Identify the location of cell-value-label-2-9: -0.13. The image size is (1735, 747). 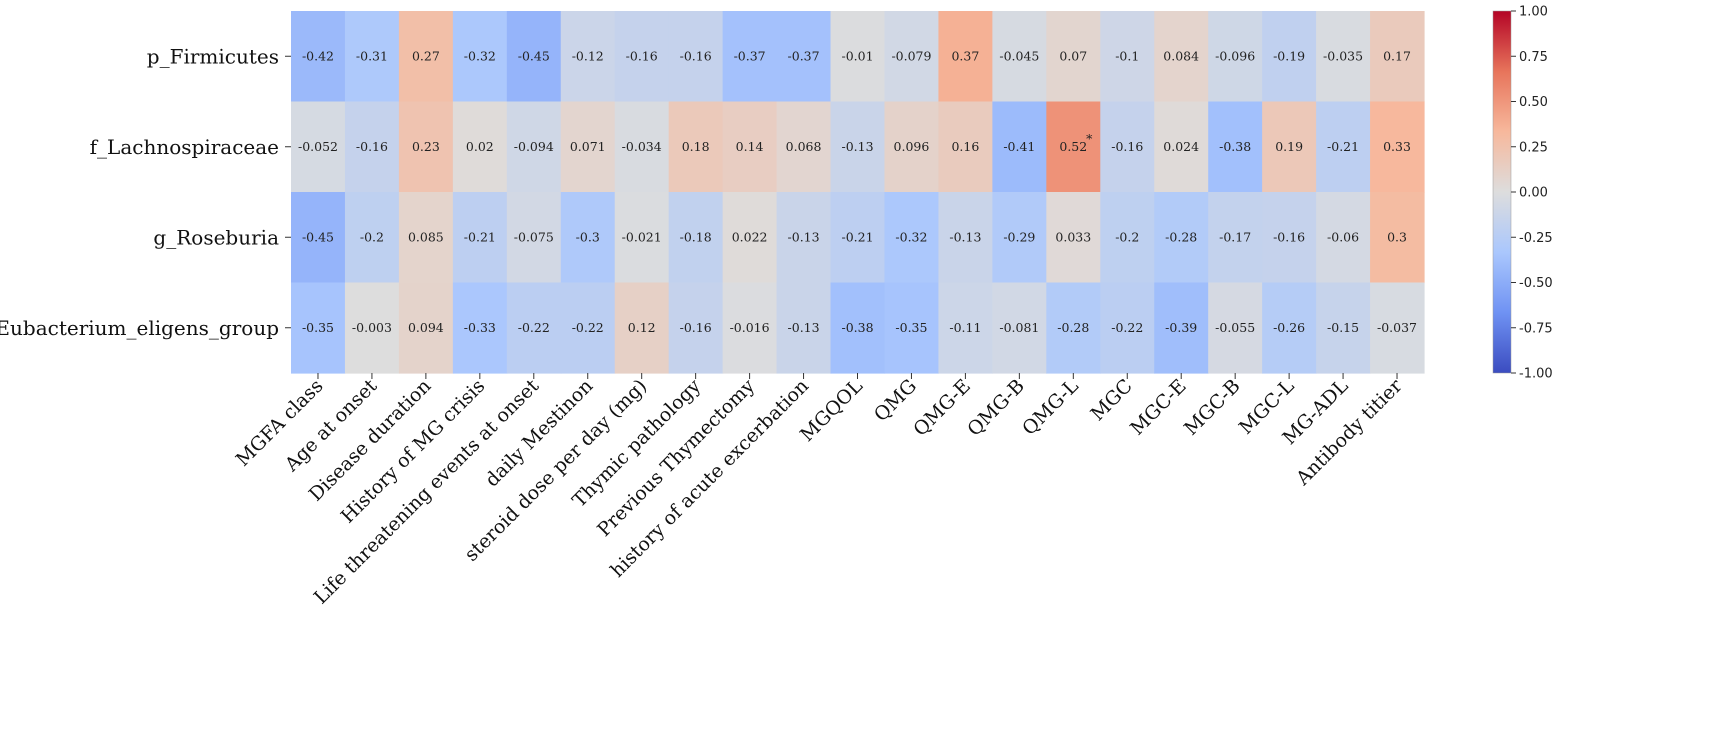
(804, 236).